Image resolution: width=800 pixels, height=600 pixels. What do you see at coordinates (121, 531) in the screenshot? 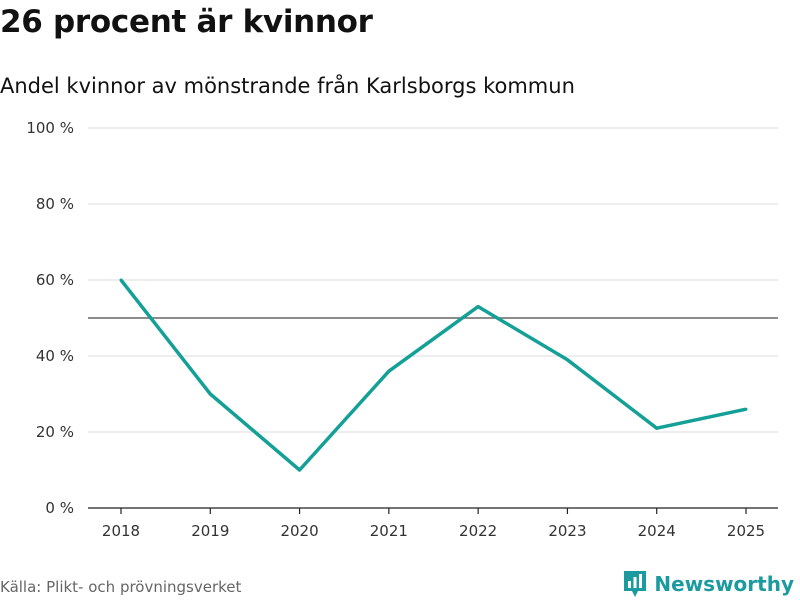
I see `x-tick-label: 2018` at bounding box center [121, 531].